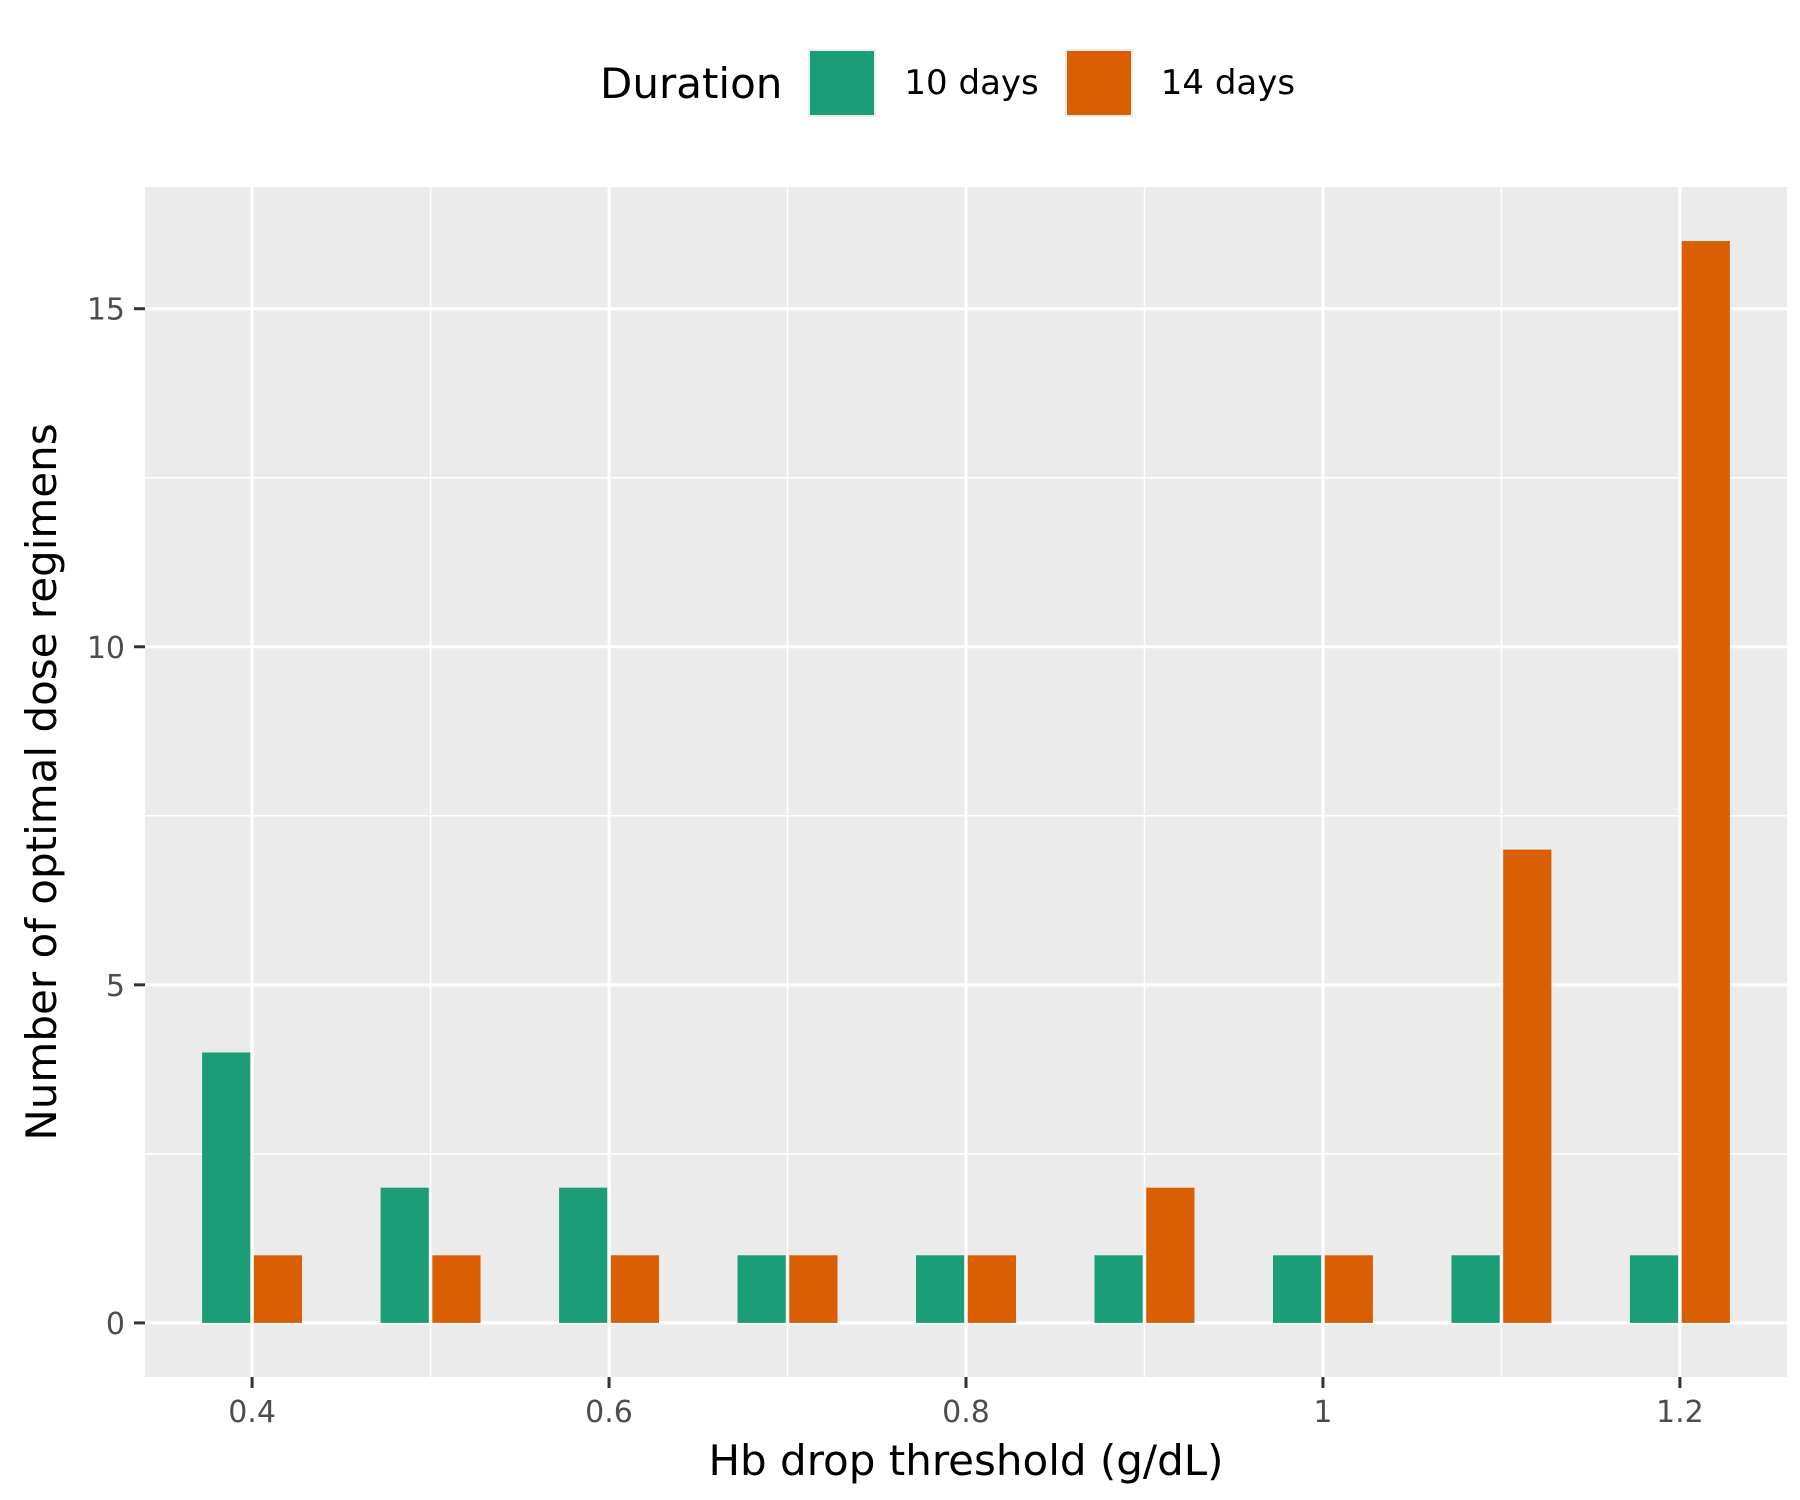  I want to click on bar-10-days-0.8, so click(940, 1289).